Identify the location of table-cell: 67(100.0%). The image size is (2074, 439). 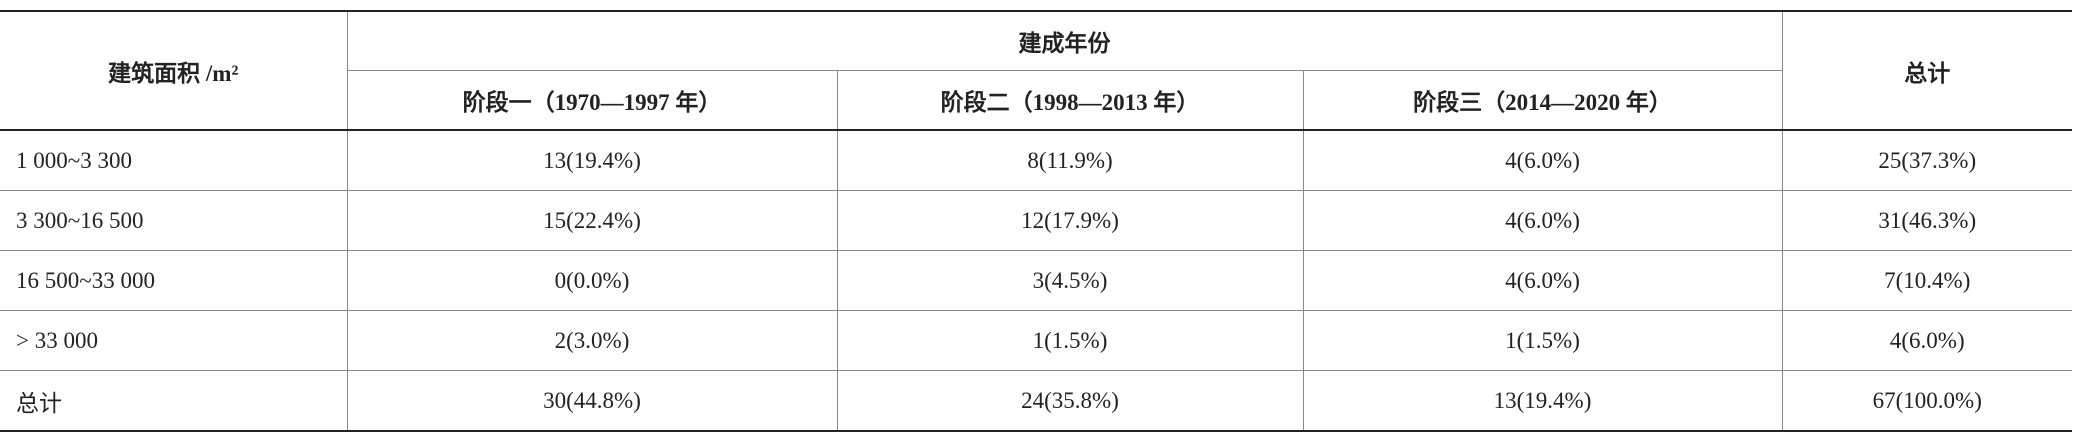
(1927, 401).